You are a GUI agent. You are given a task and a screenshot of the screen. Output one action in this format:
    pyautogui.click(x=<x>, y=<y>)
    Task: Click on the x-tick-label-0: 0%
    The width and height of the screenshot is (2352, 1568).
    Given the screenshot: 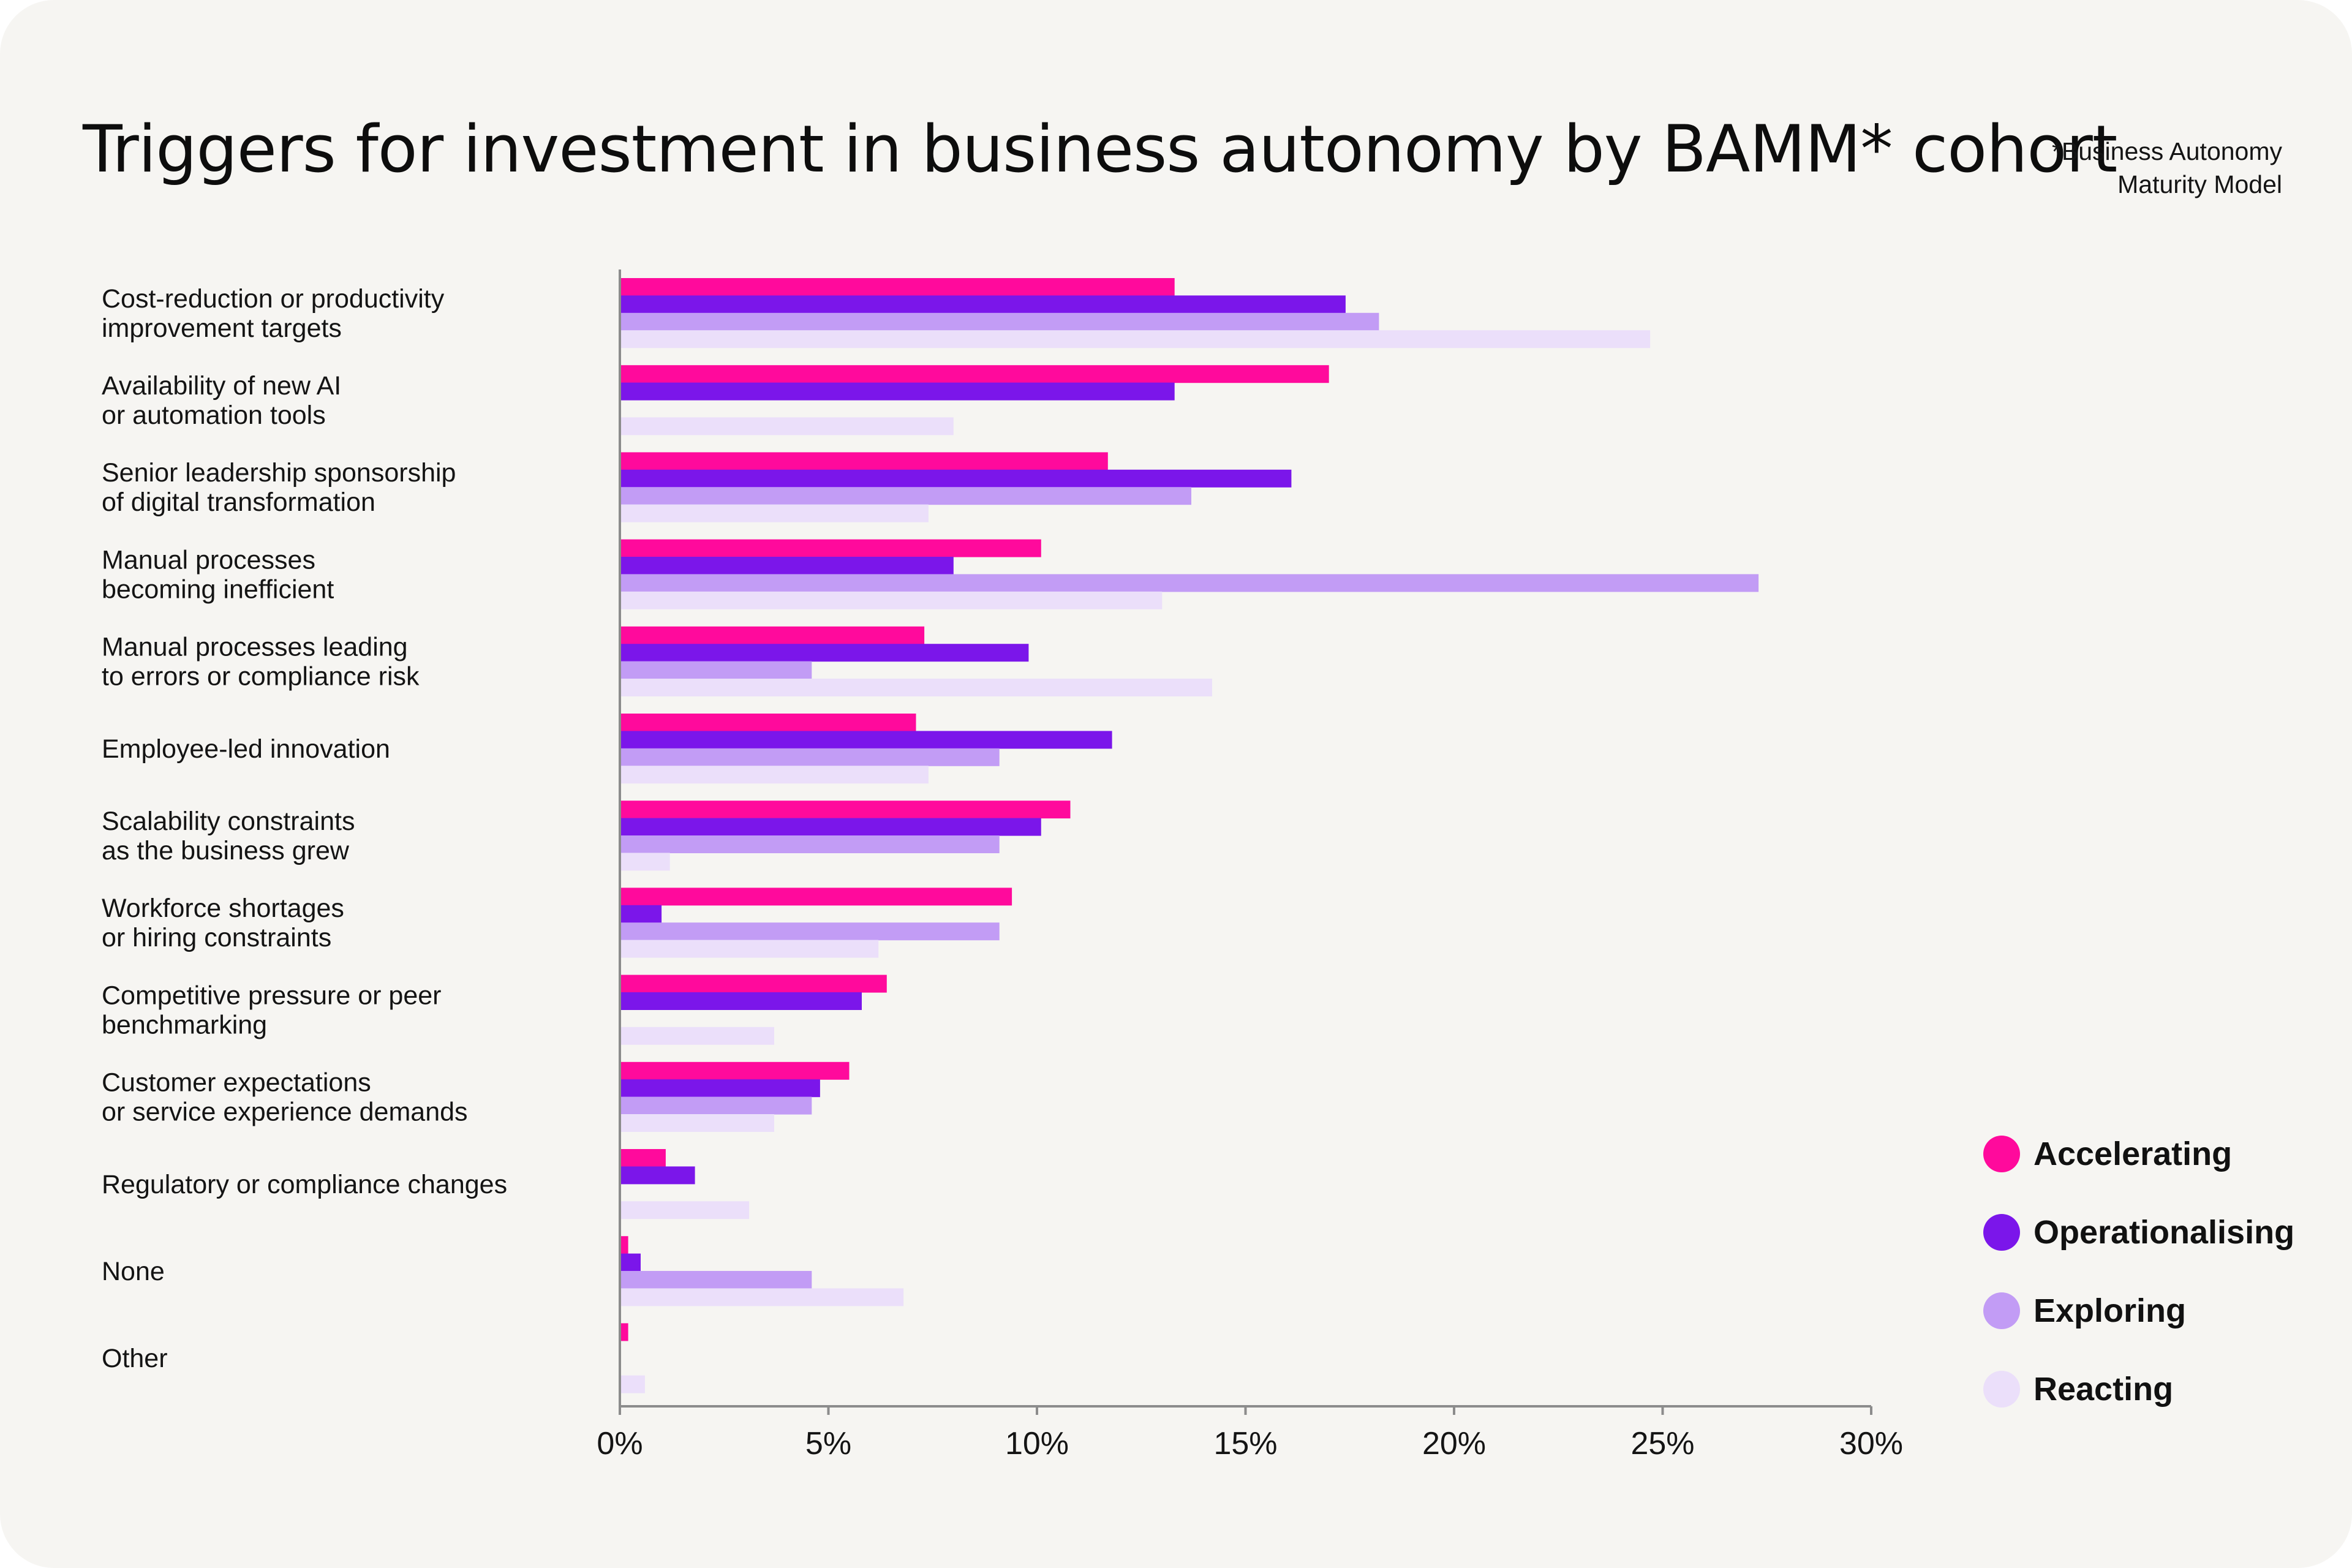 What is the action you would take?
    pyautogui.click(x=620, y=1443)
    